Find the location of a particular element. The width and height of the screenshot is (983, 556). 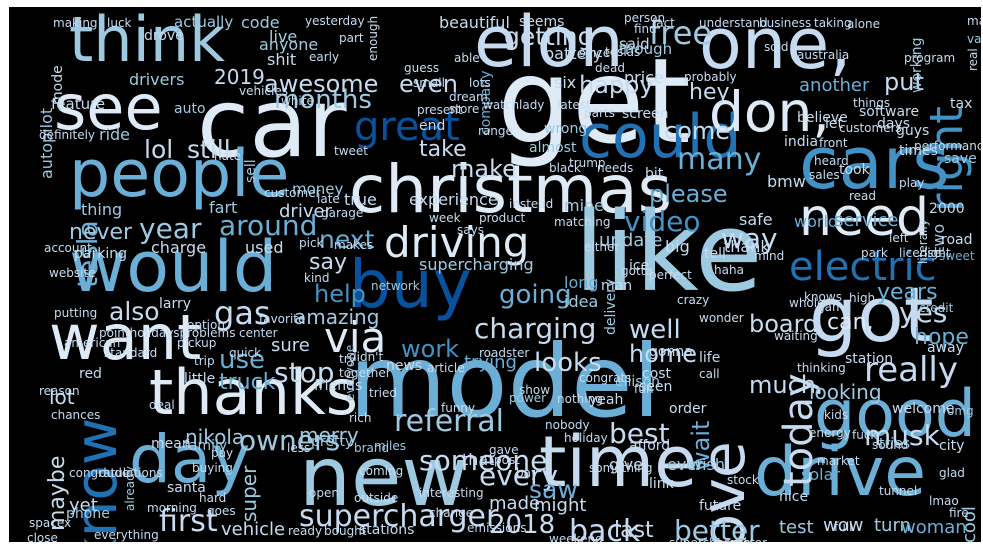

word-rich: rich is located at coordinates (360, 418).